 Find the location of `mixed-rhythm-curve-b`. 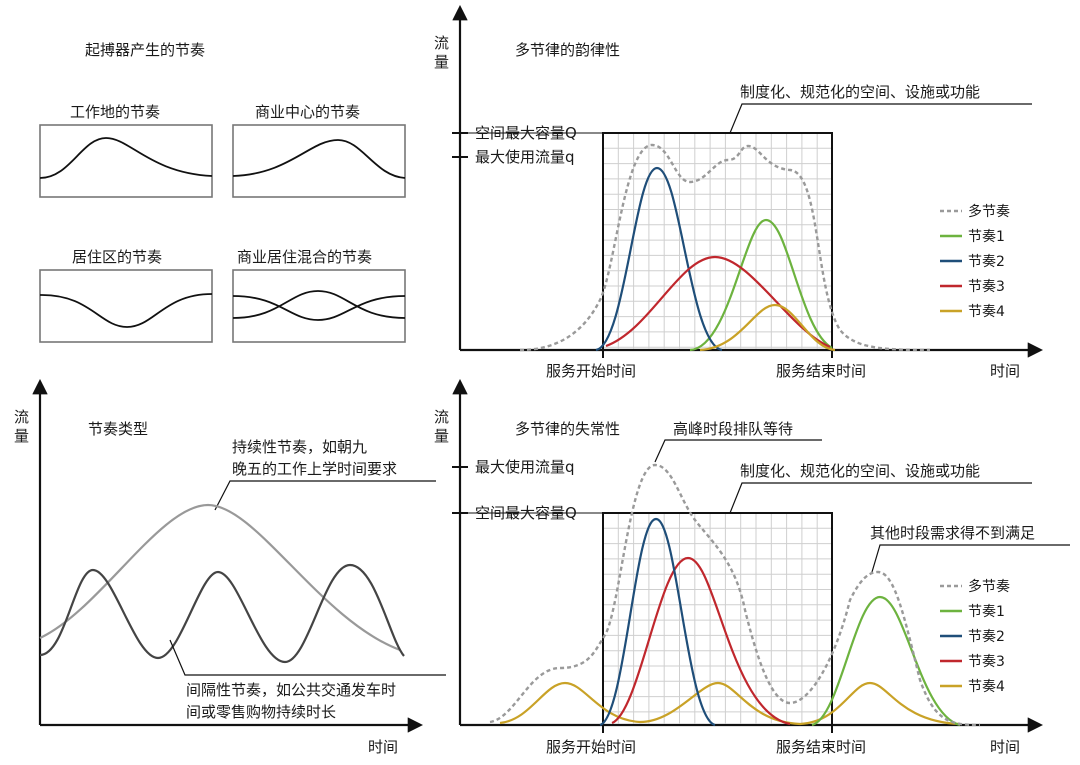

mixed-rhythm-curve-b is located at coordinates (319, 304).